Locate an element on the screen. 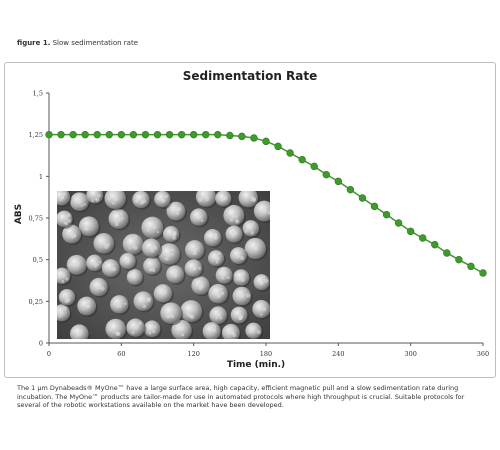 This screenshot has height=450, width=500. y-tick-label: 0,25 is located at coordinates (36, 302).